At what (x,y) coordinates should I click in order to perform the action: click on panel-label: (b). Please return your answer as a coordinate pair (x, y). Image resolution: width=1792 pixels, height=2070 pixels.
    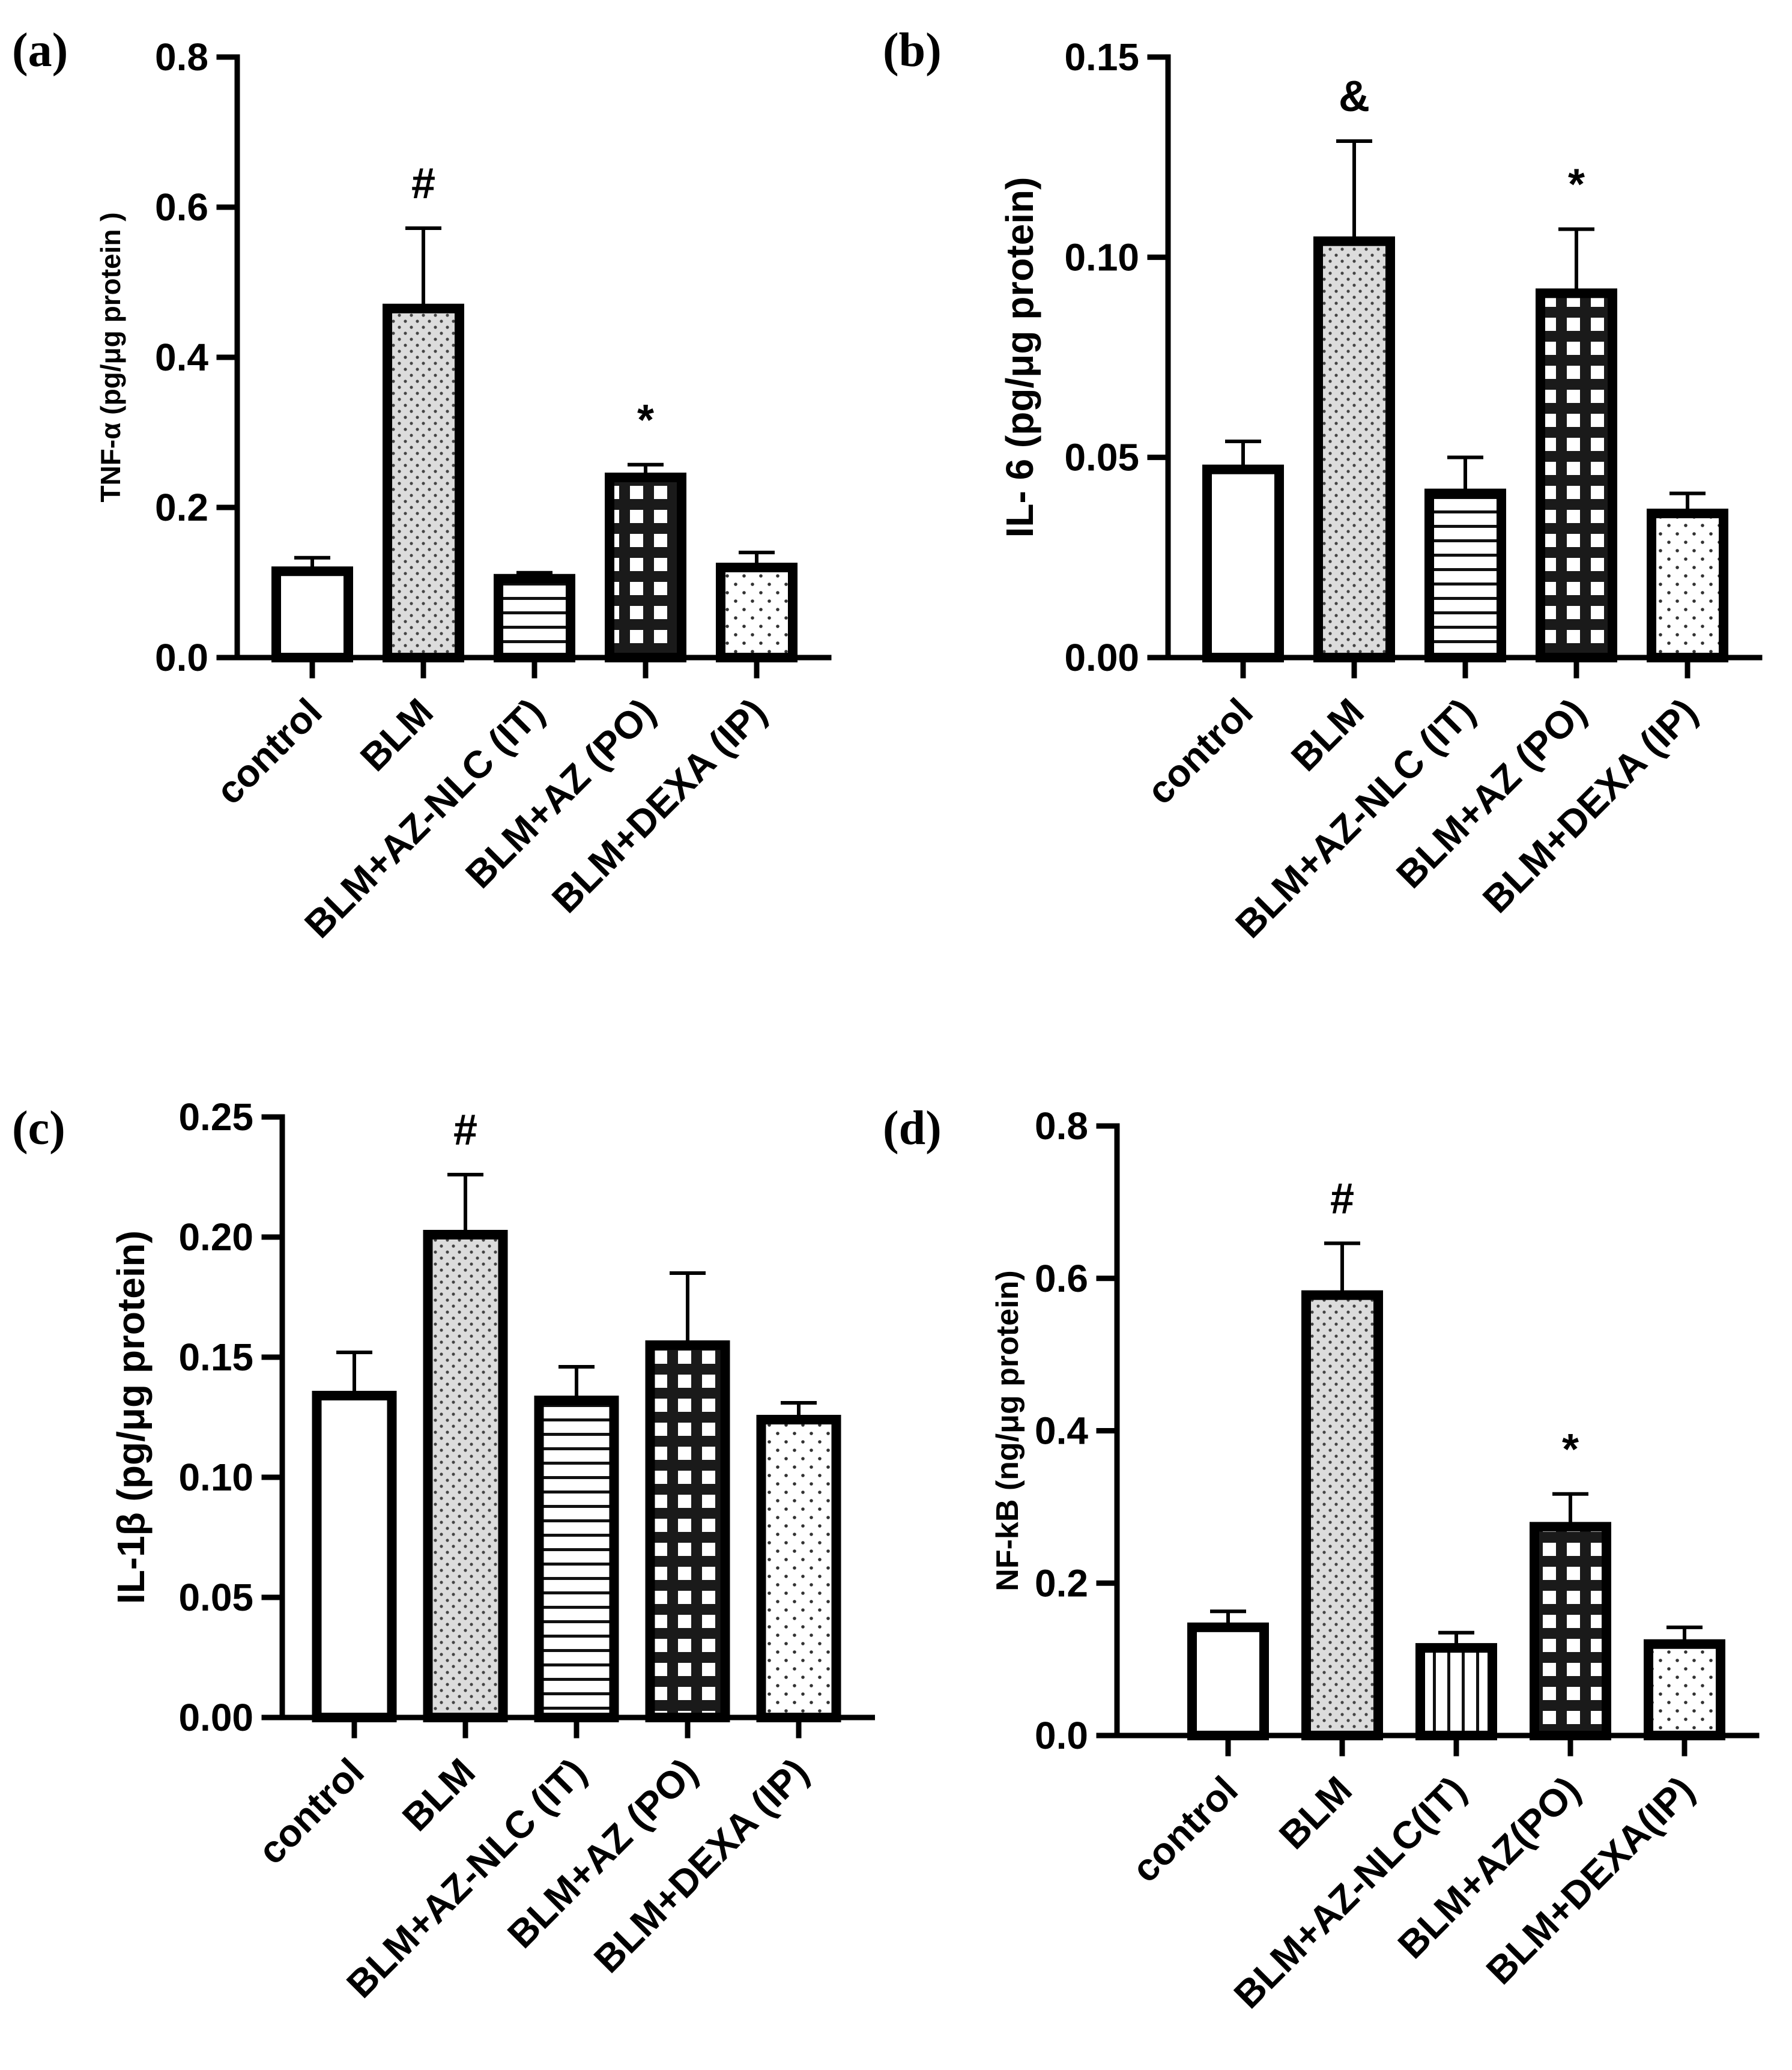
    Looking at the image, I should click on (912, 50).